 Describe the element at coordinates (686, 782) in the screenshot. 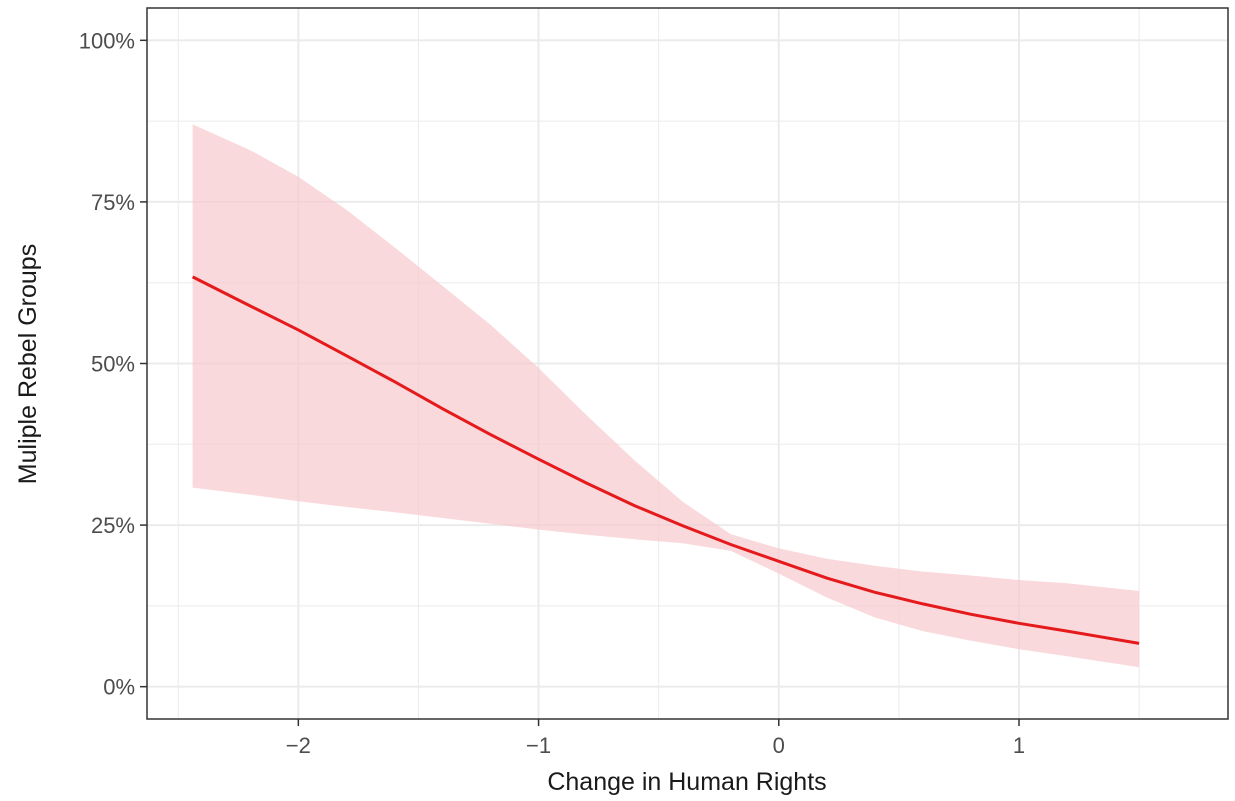

I see `x-axis-title: Change in Human Rights` at that location.